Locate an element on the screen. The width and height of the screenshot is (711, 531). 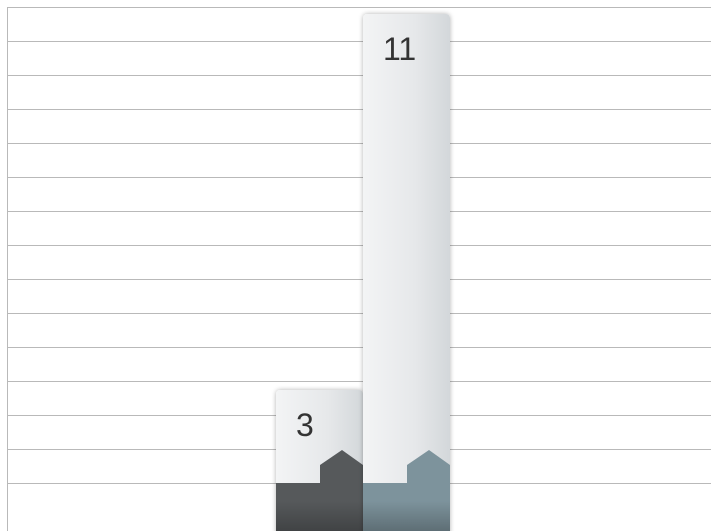
value-label: 3 is located at coordinates (305, 425).